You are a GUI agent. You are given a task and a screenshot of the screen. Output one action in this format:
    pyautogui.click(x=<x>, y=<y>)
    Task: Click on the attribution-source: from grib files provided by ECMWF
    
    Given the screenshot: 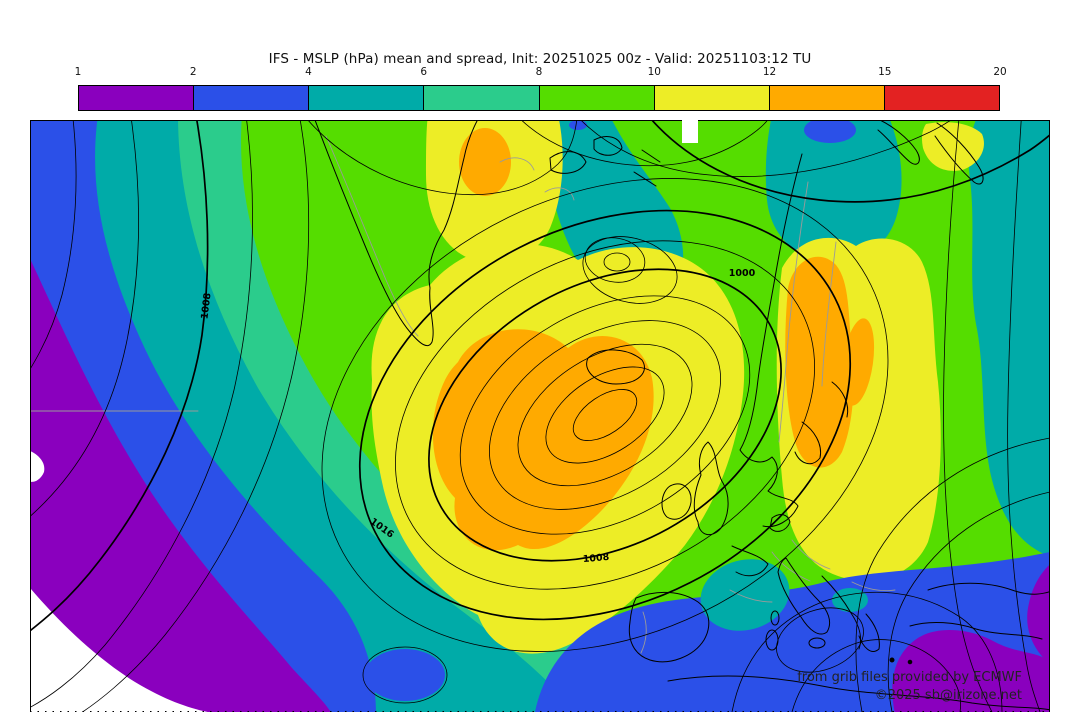 What is the action you would take?
    pyautogui.click(x=909, y=677)
    